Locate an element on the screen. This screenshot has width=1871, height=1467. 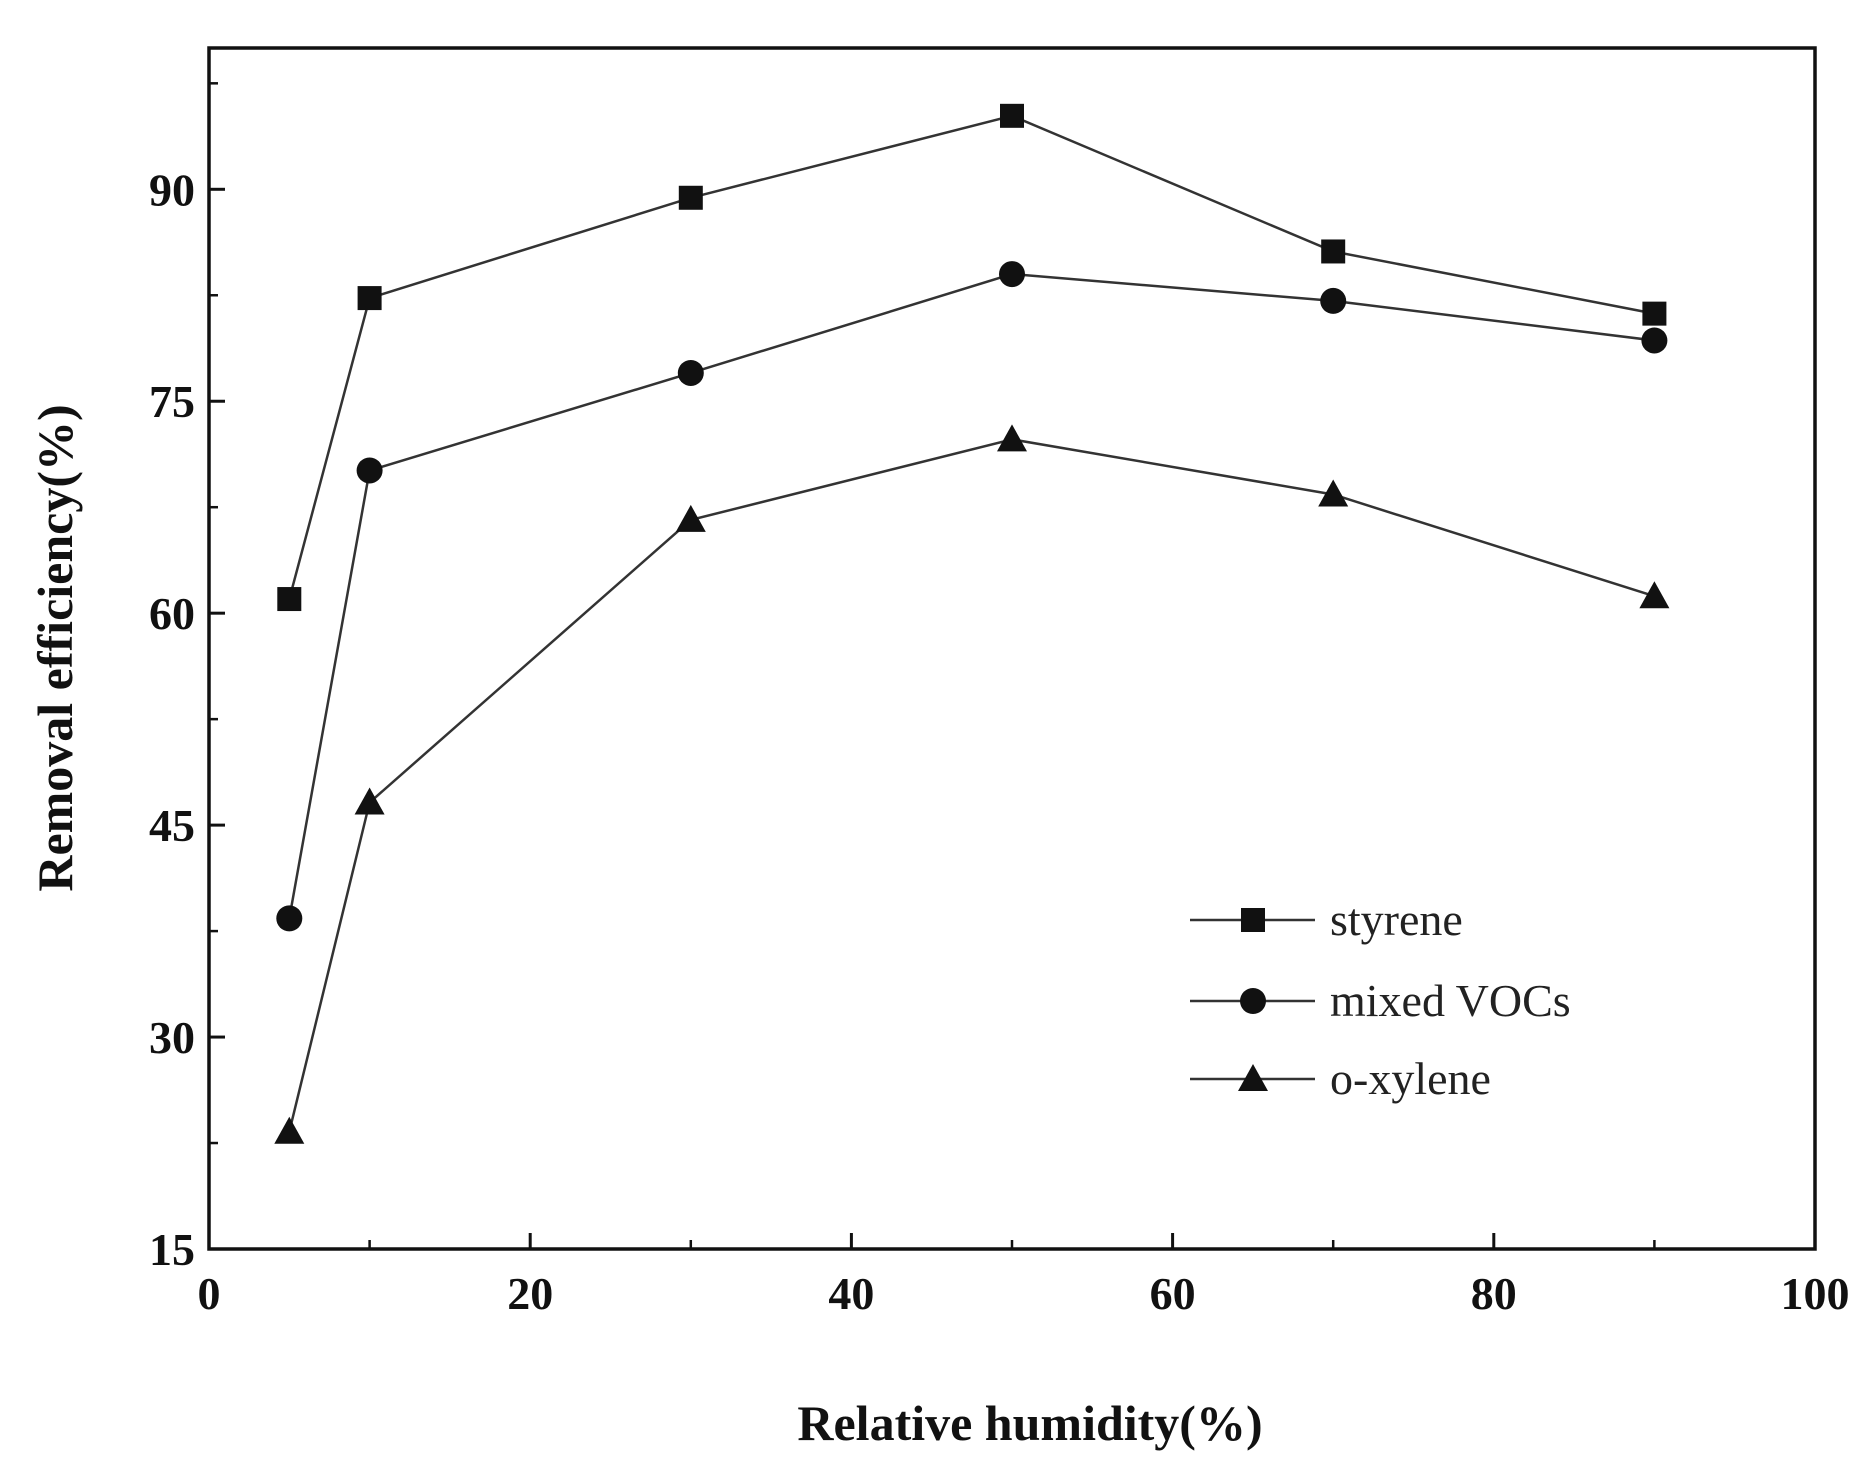
x-tick-label: 80 is located at coordinates (1494, 1293).